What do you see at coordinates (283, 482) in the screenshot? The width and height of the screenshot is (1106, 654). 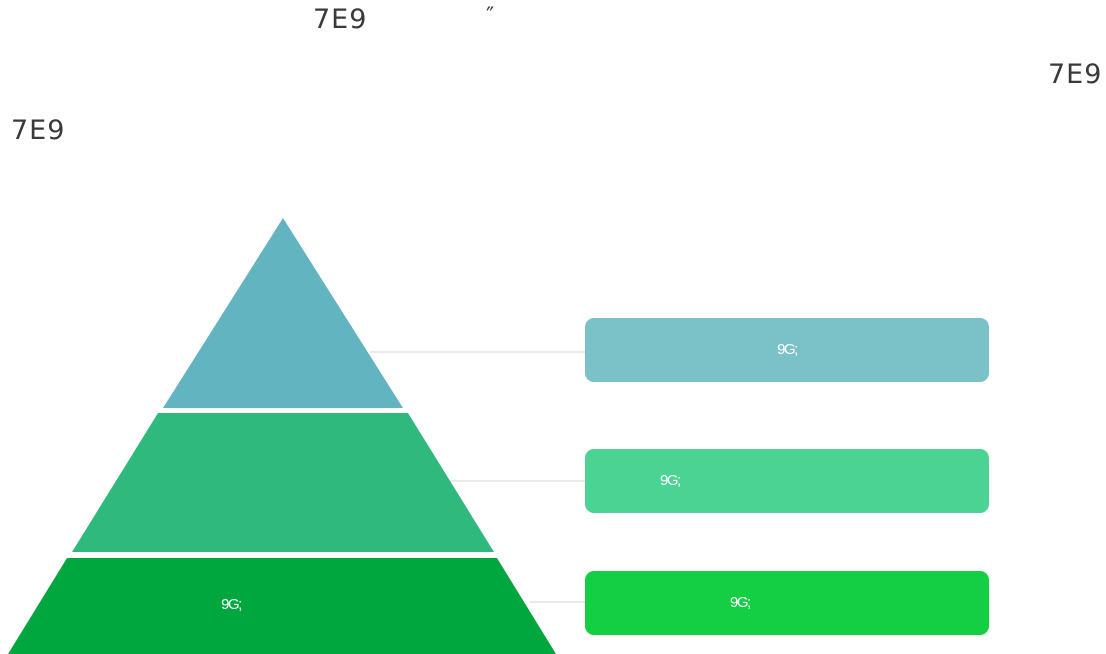 I see `pyramid-level-middle` at bounding box center [283, 482].